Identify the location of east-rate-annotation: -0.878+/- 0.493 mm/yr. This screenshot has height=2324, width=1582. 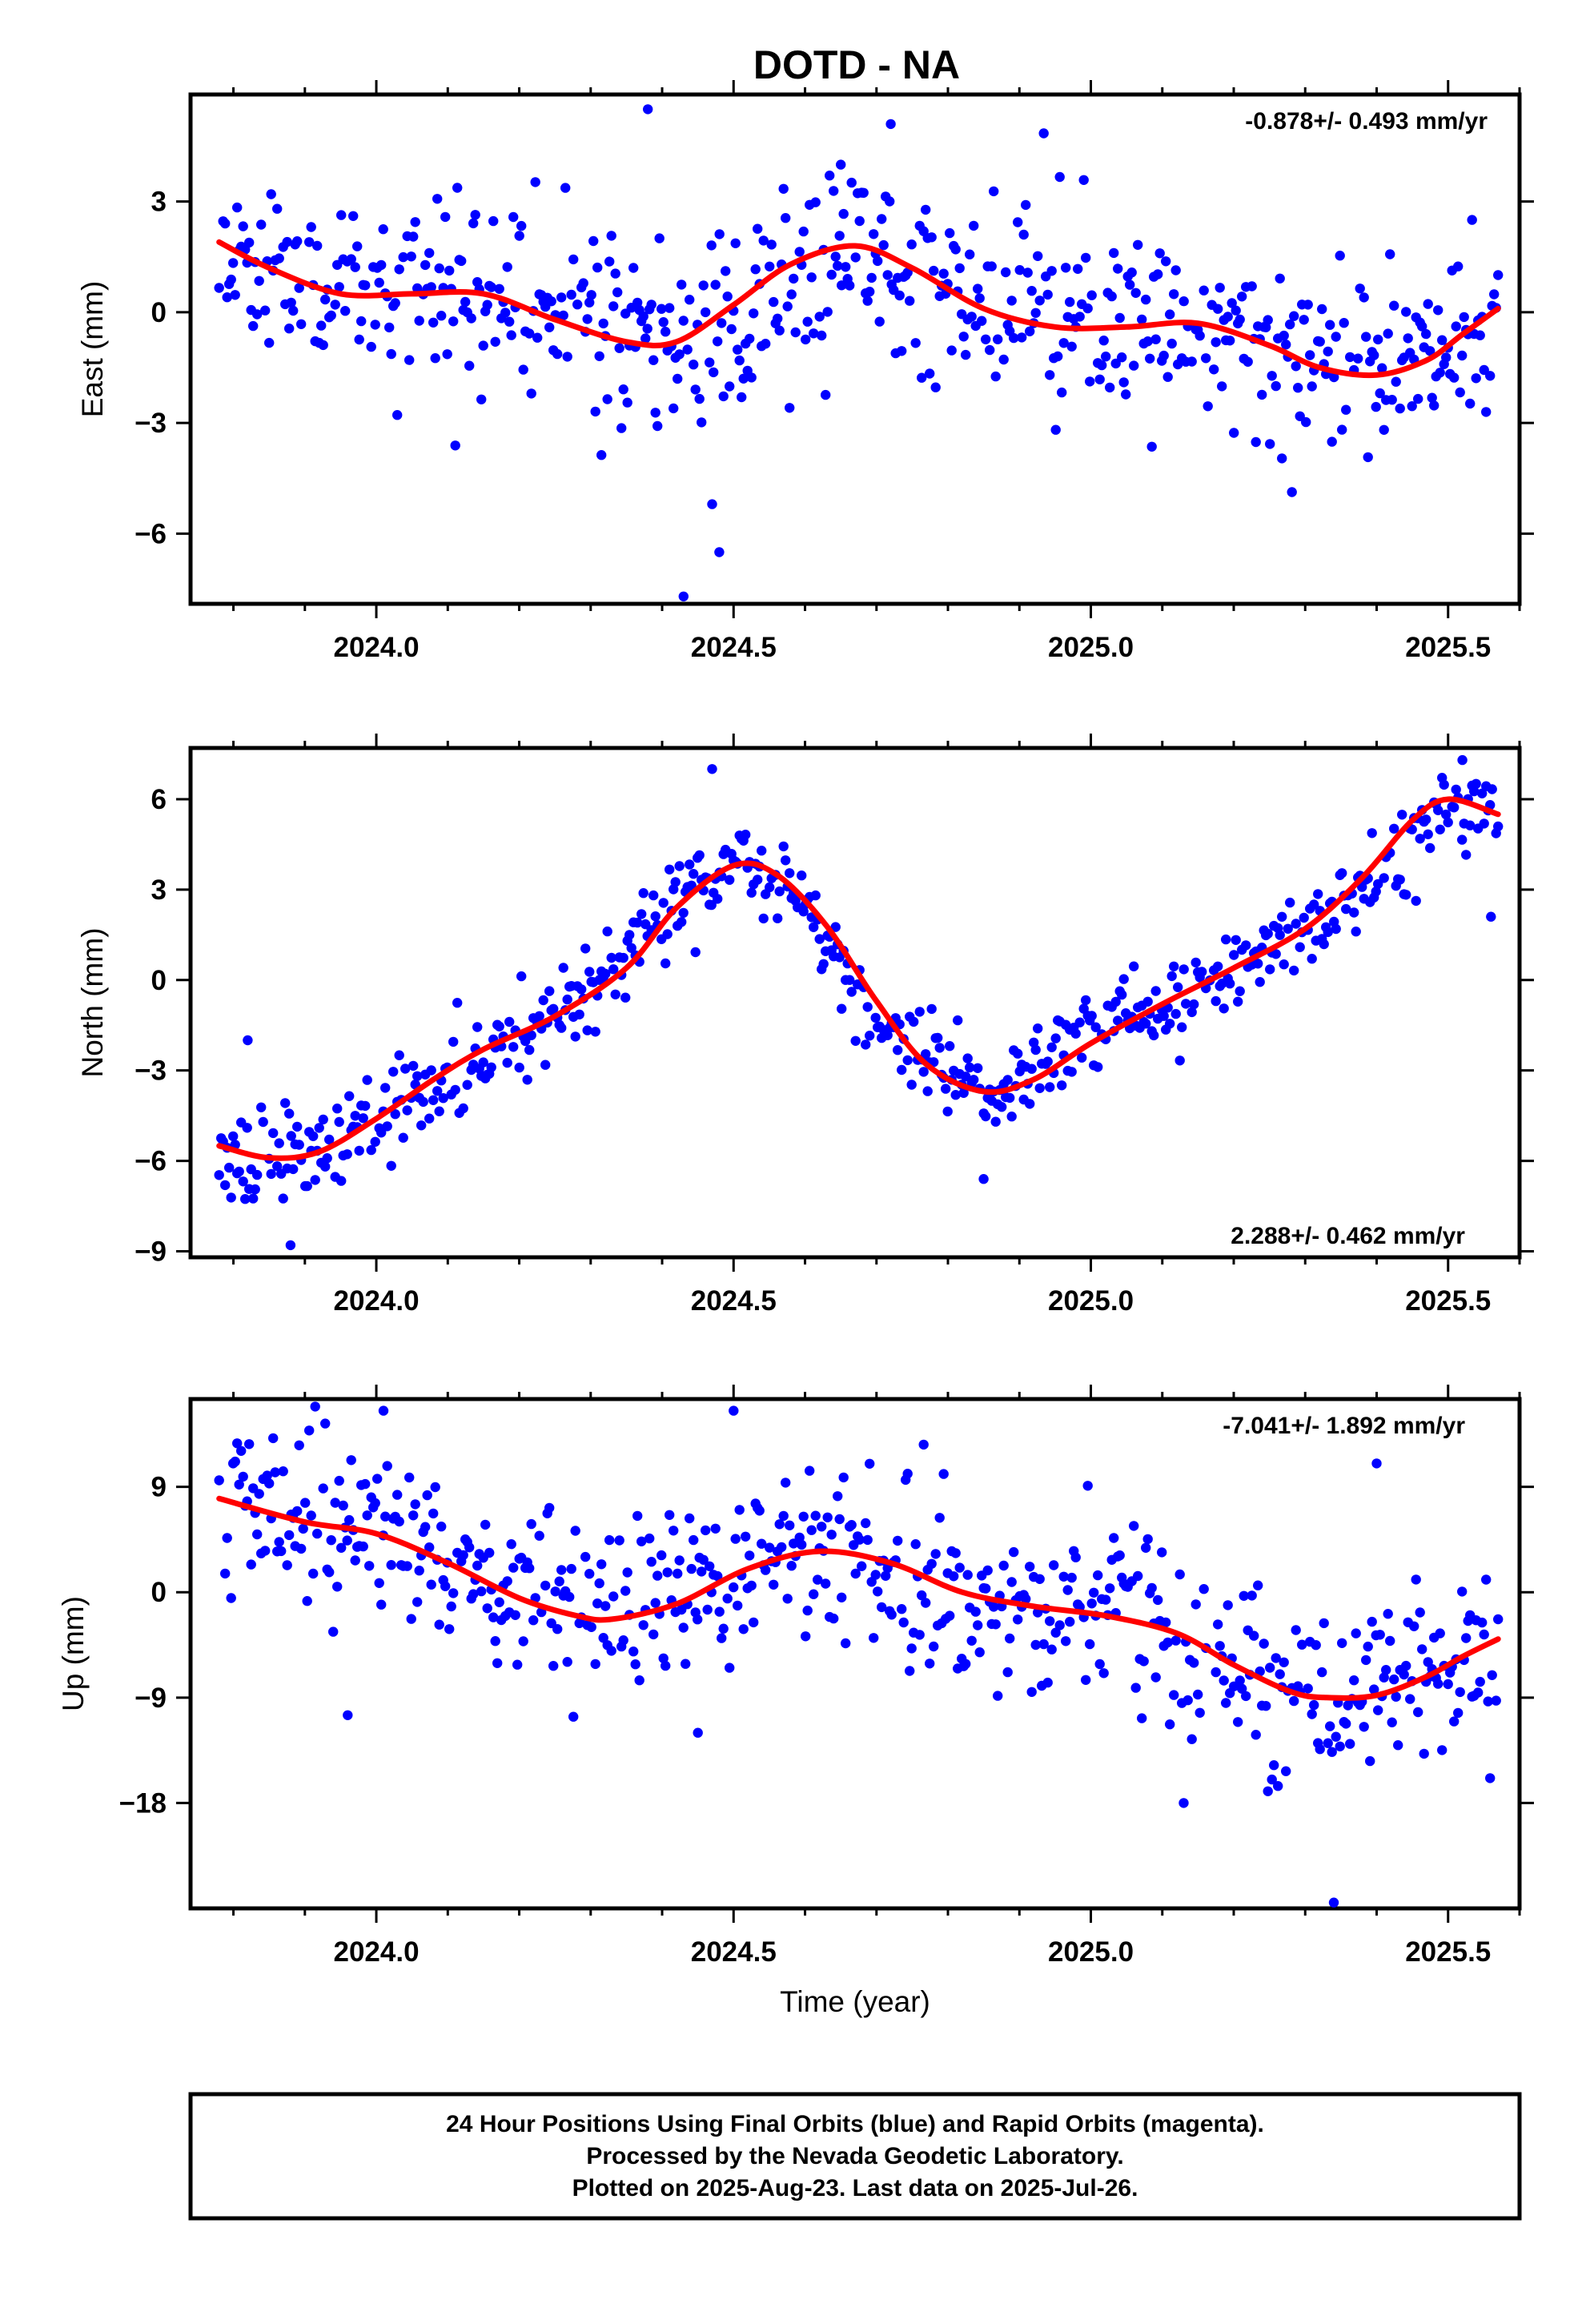
(1366, 121).